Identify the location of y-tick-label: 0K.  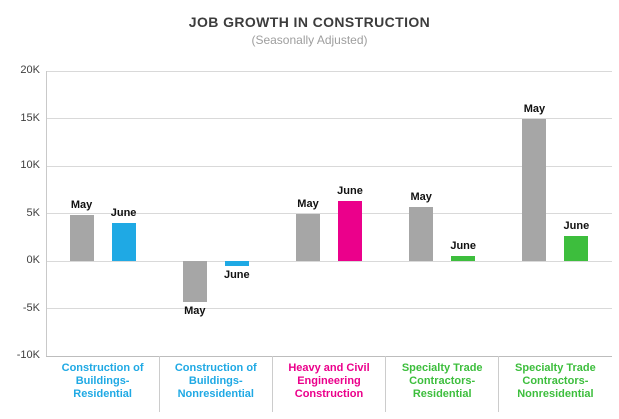
(33, 260).